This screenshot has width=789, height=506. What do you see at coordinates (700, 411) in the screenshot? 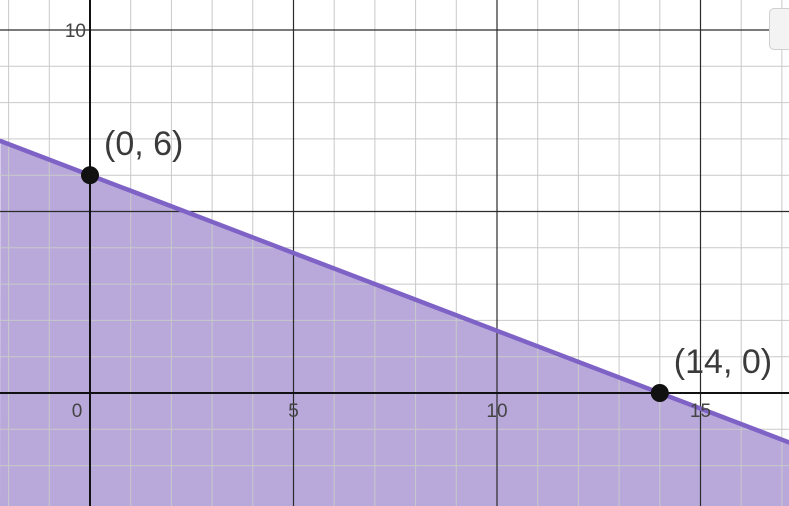
I see `x-tick-label: 15` at bounding box center [700, 411].